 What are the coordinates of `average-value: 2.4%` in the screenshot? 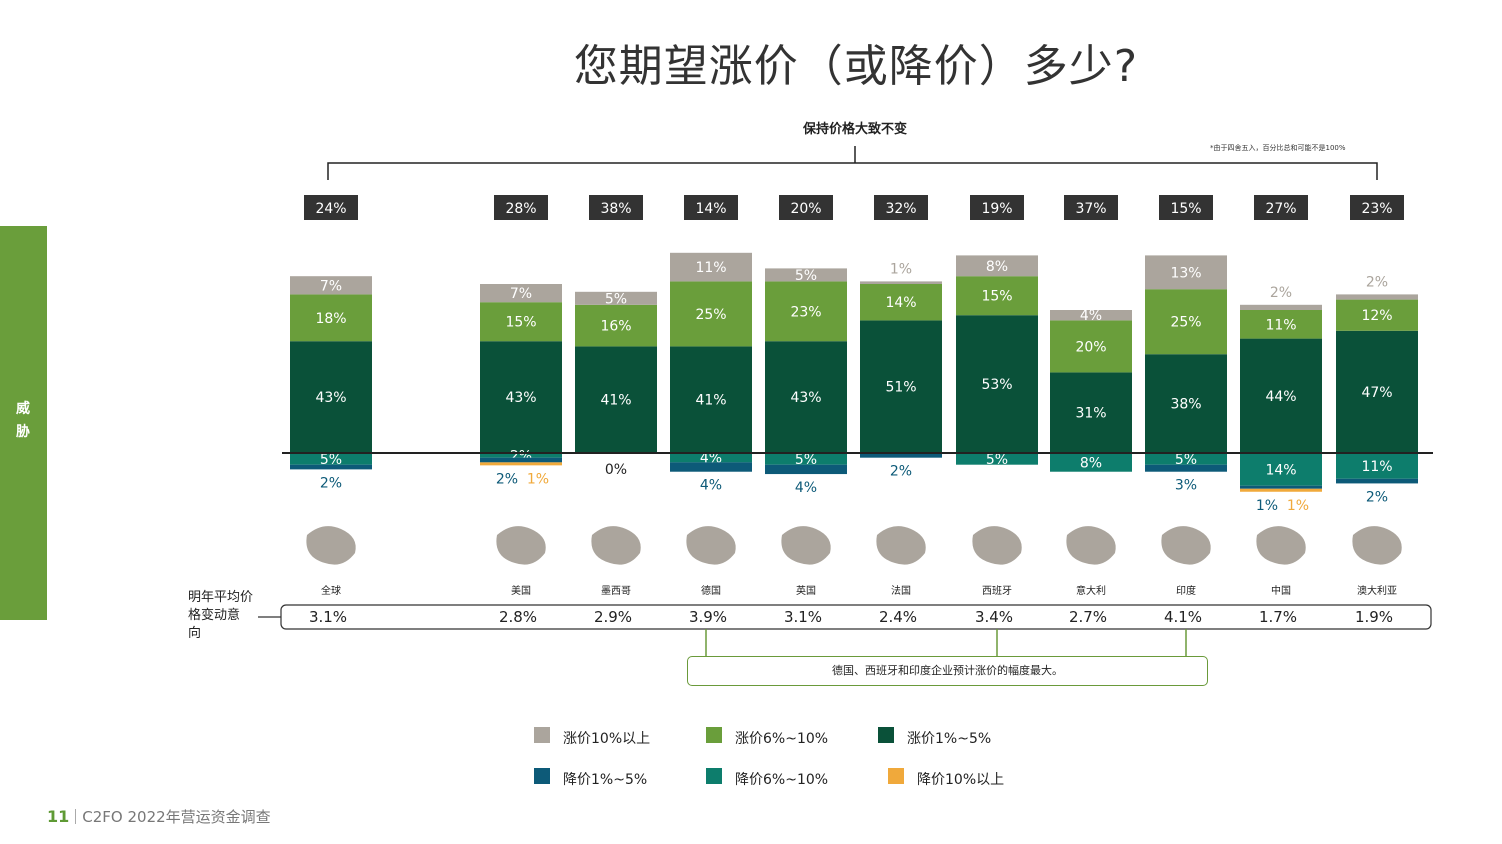 It's located at (898, 617).